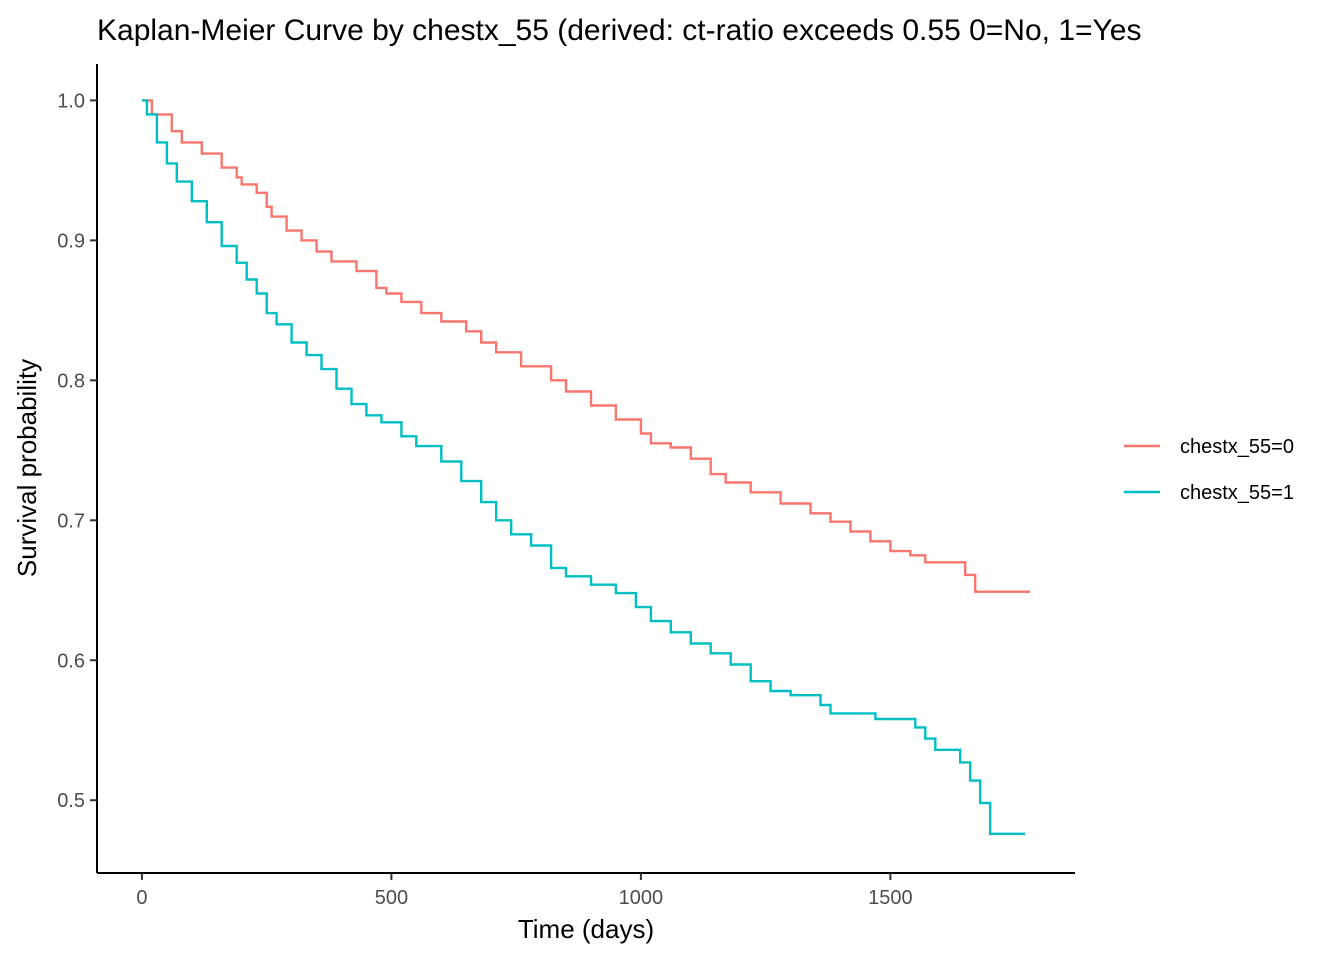  I want to click on y-tick-label: 0.9, so click(71, 241).